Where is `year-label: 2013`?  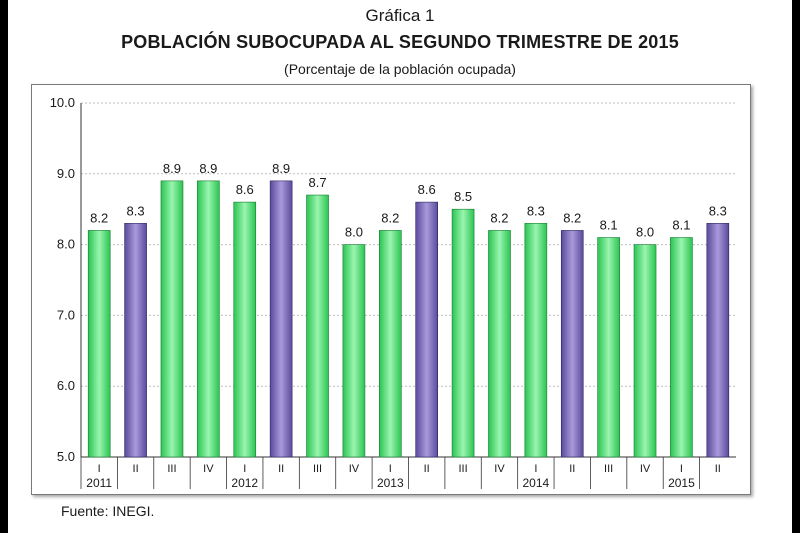
year-label: 2013 is located at coordinates (390, 483).